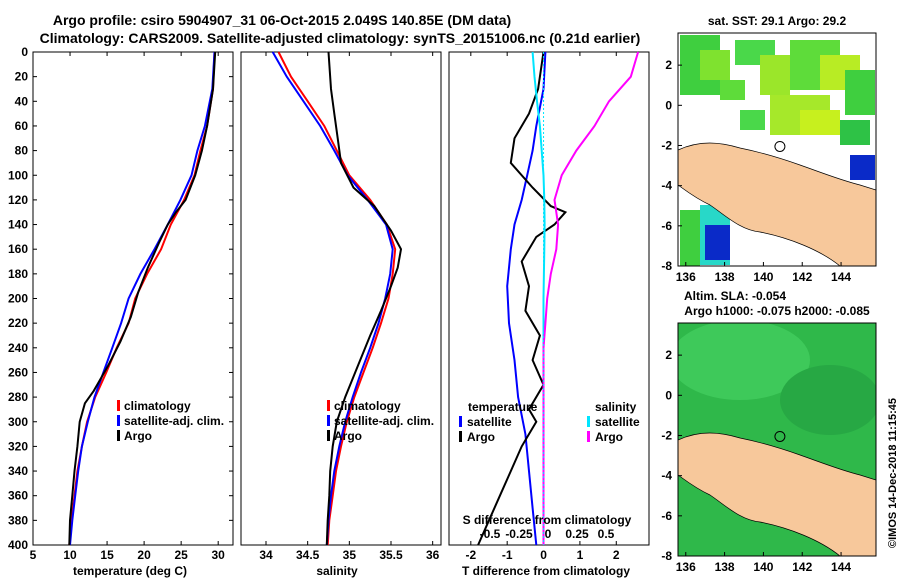 The height and width of the screenshot is (580, 900). Describe the element at coordinates (481, 437) in the screenshot. I see `legend-t-argo: Argo` at that location.